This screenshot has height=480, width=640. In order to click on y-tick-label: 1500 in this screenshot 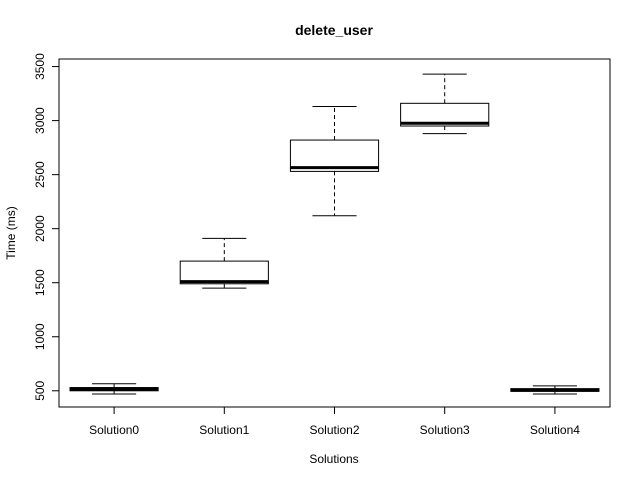, I will do `click(40, 282)`.